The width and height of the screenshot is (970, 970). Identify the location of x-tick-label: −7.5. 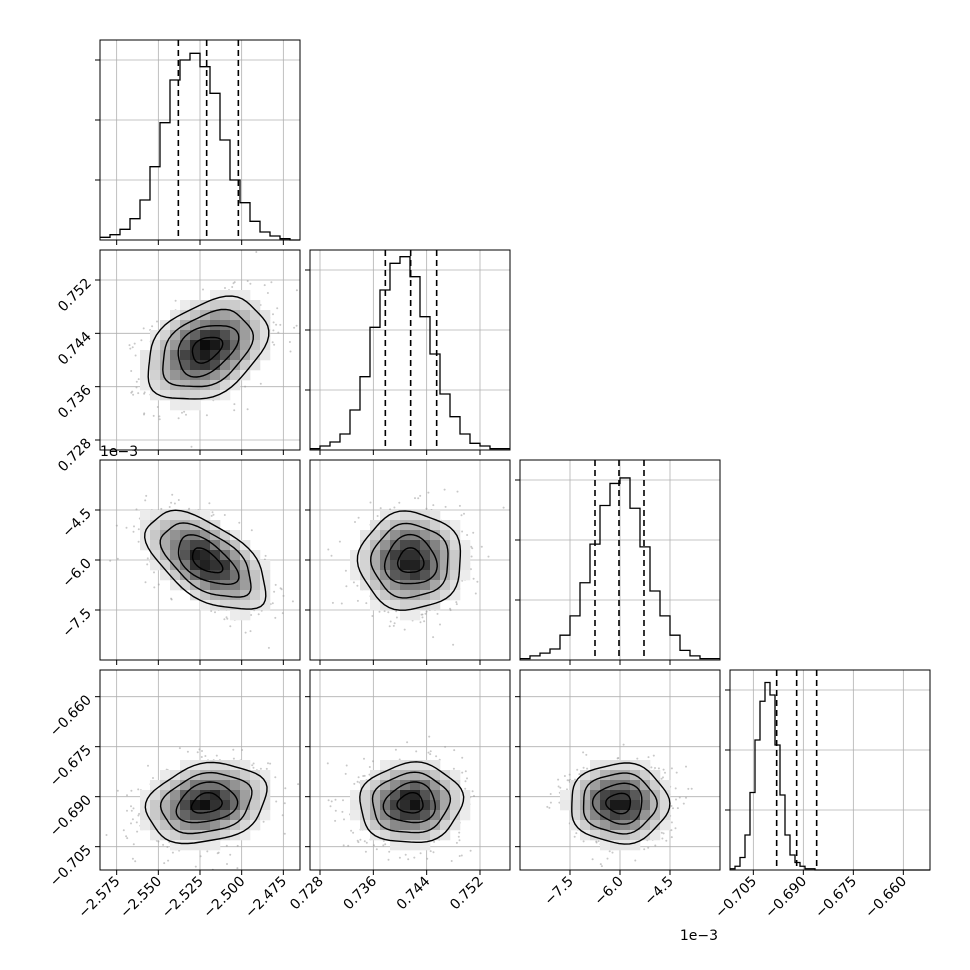
(558, 891).